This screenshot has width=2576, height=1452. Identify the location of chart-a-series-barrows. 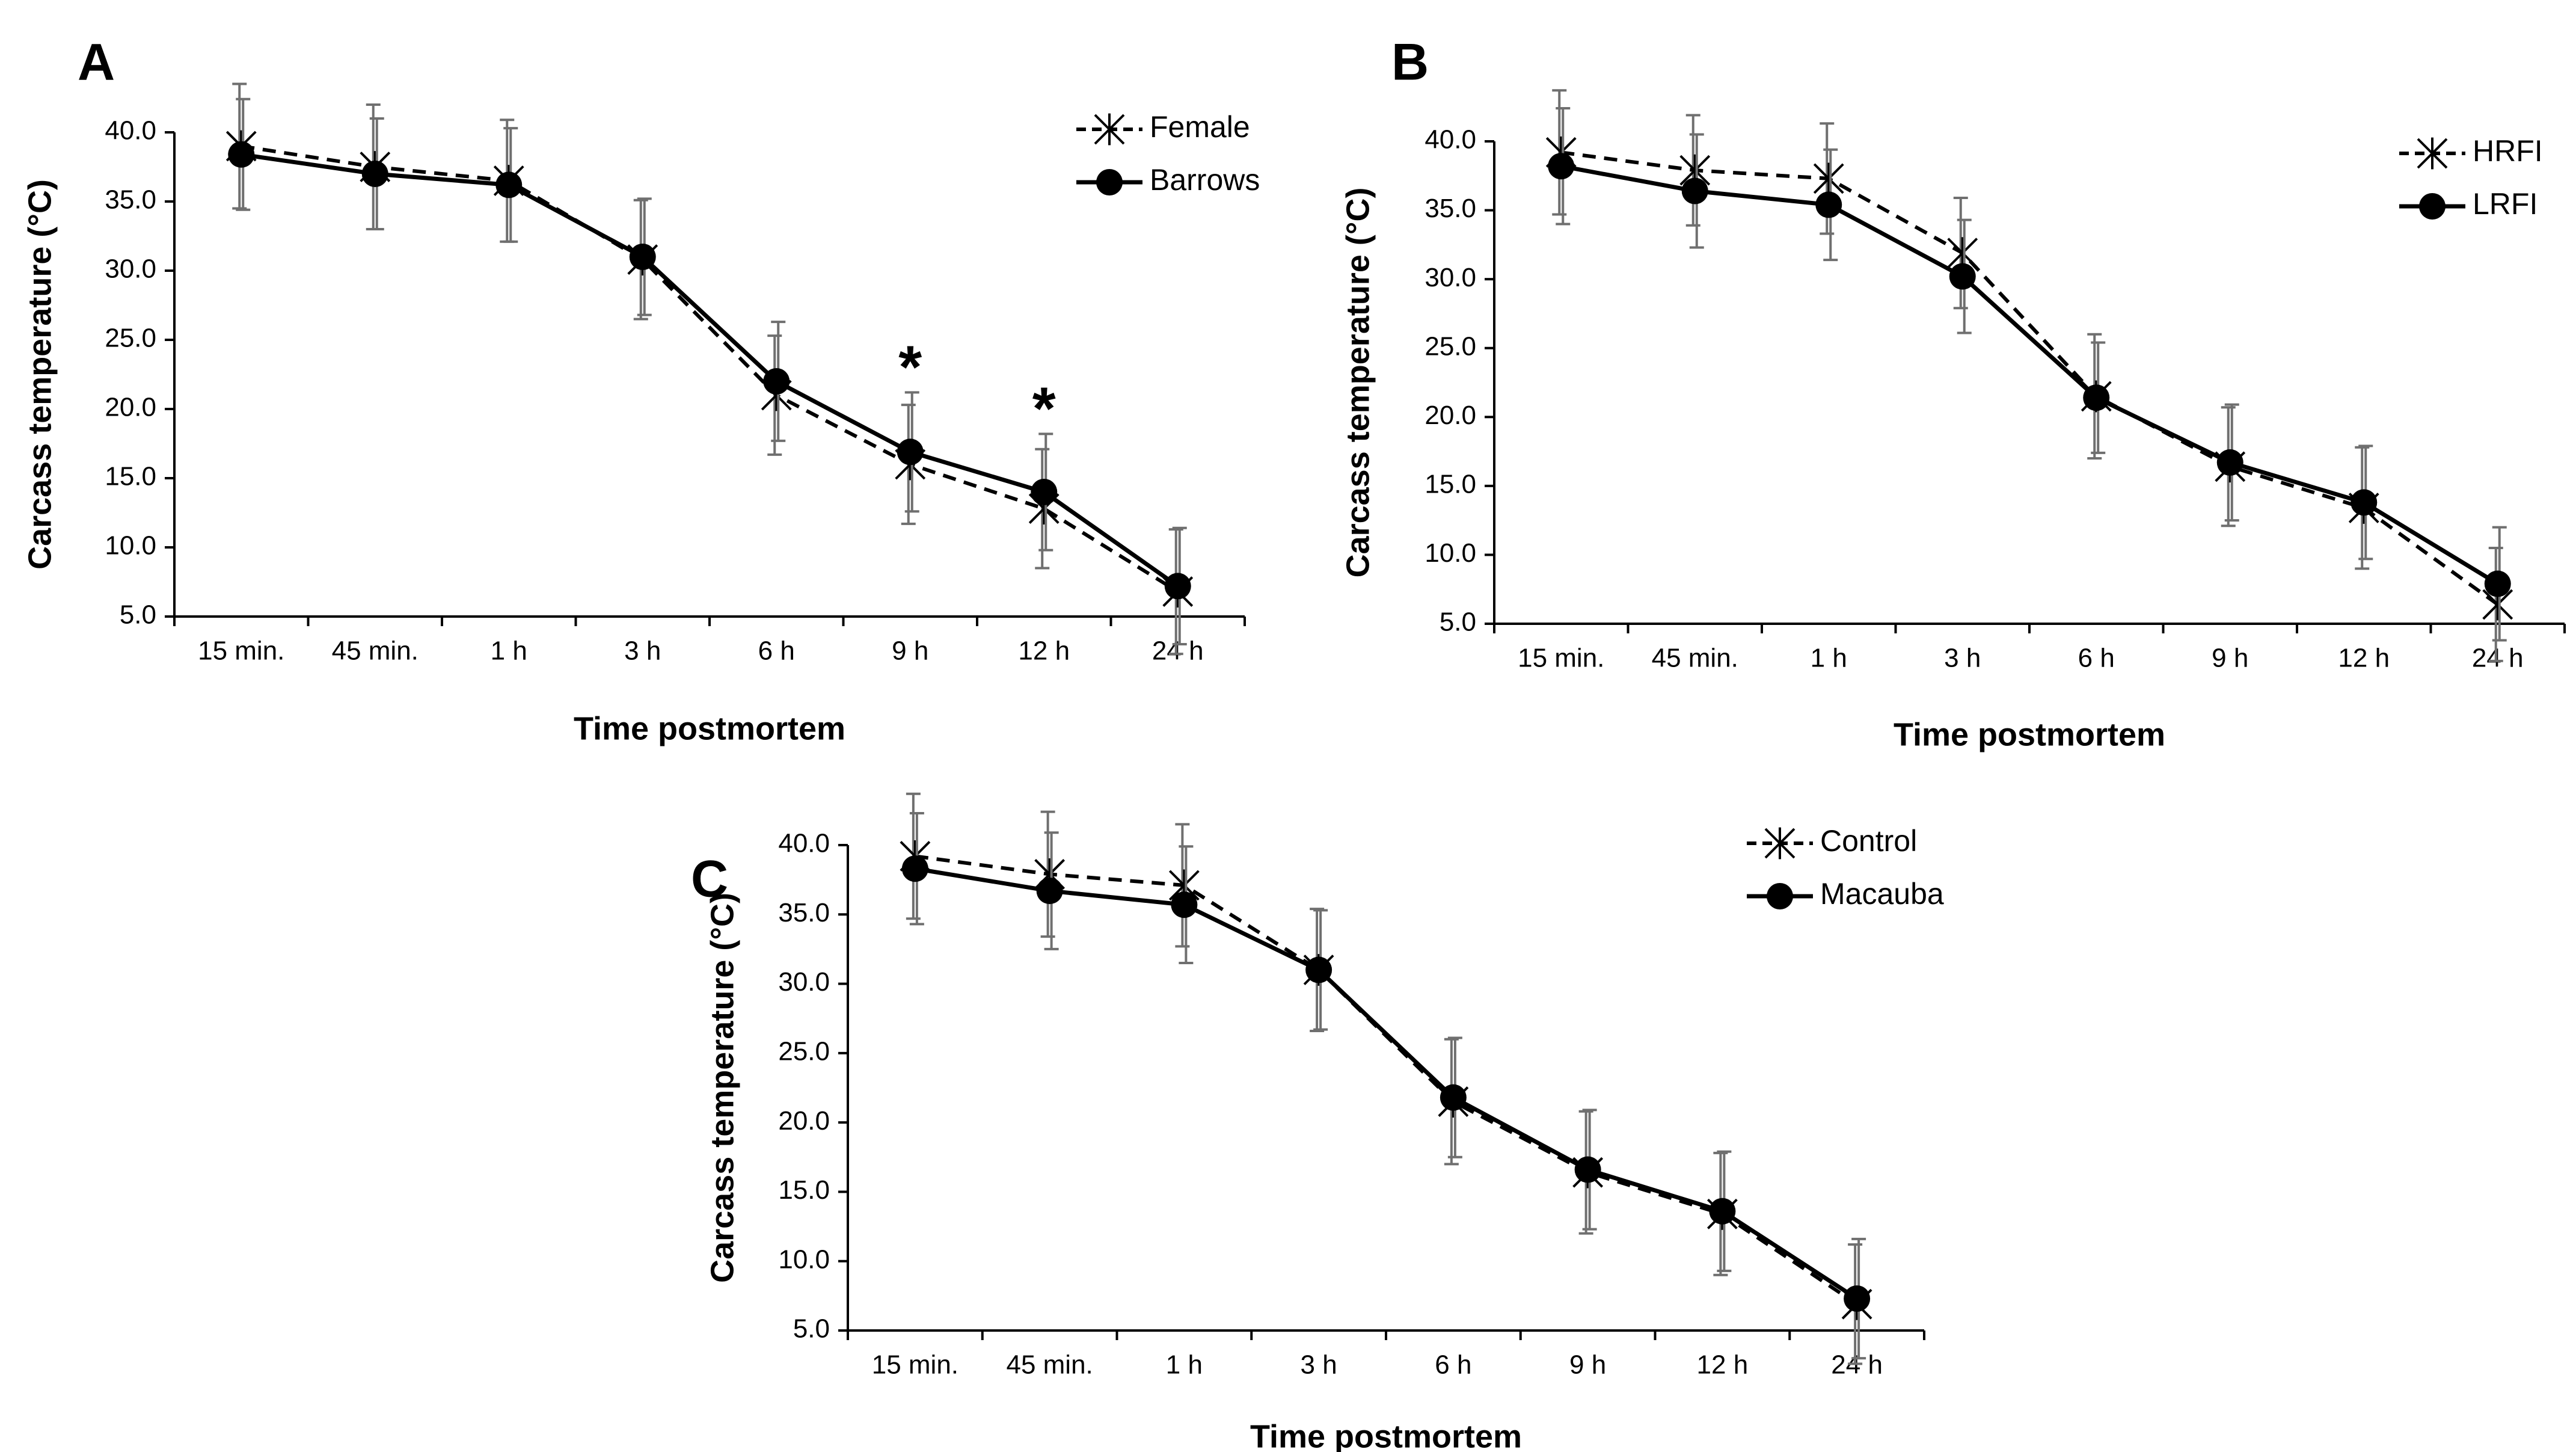
(709, 371).